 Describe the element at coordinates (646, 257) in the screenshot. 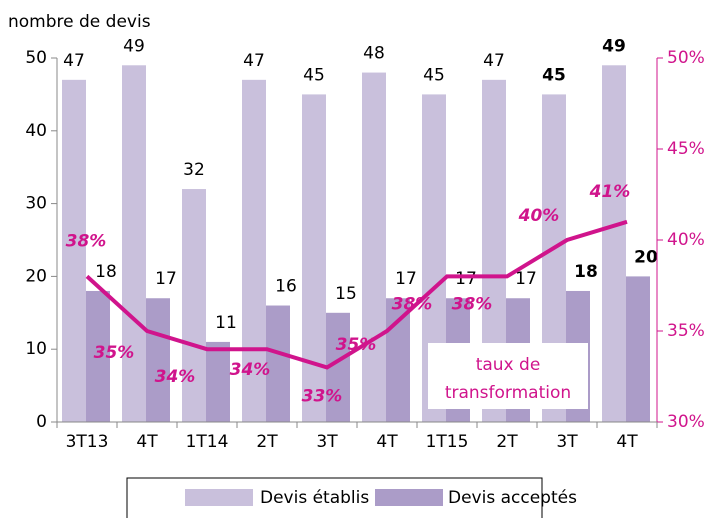

I see `bar-value-label: 20` at that location.